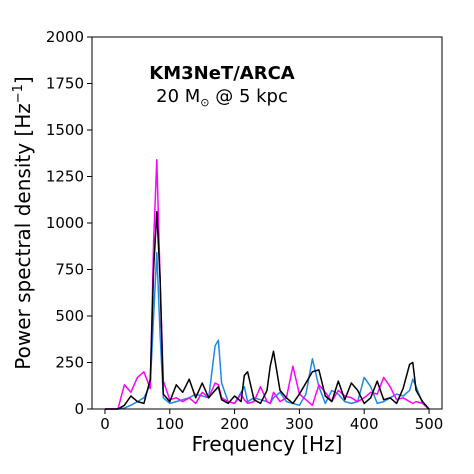  Describe the element at coordinates (267, 444) in the screenshot. I see `x-axis-label: Frequency [Hz]` at that location.